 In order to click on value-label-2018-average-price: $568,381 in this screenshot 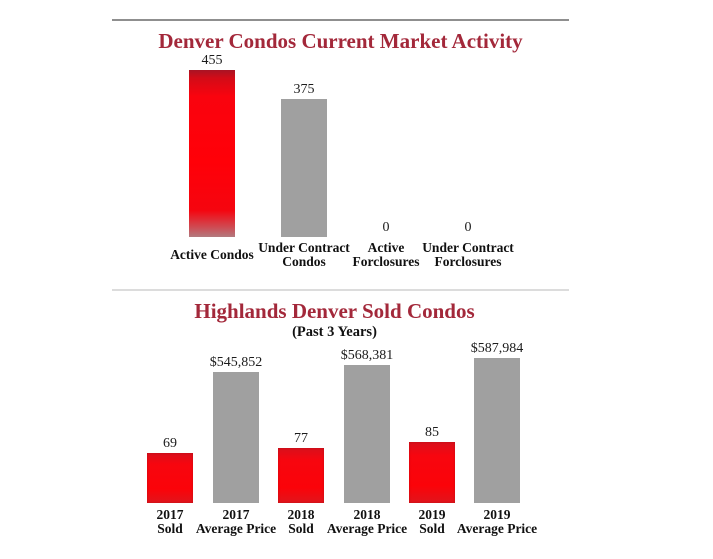, I will do `click(367, 355)`.